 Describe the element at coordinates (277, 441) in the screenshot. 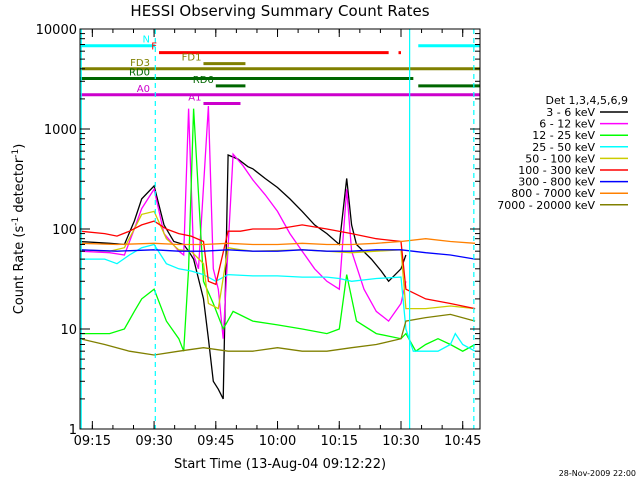

I see `x-tick-label: 10:00` at that location.